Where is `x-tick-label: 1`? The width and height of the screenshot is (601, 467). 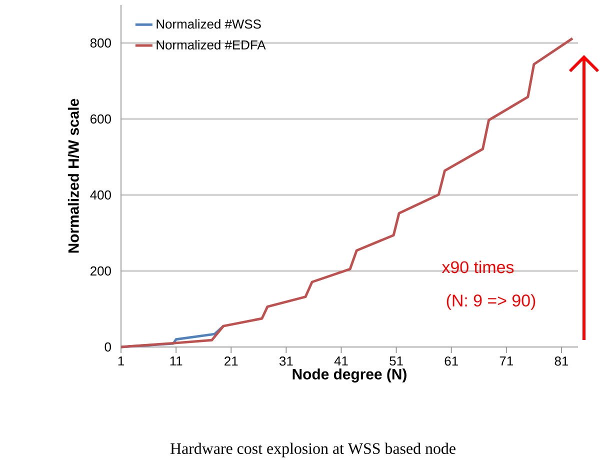 x-tick-label: 1 is located at coordinates (121, 361).